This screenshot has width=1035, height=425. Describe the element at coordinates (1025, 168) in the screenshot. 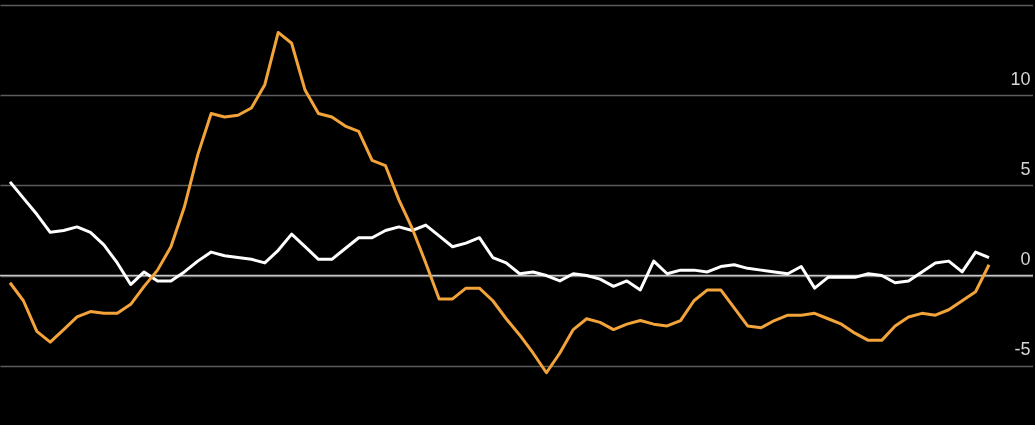

I see `y-tick-label: 5` at that location.